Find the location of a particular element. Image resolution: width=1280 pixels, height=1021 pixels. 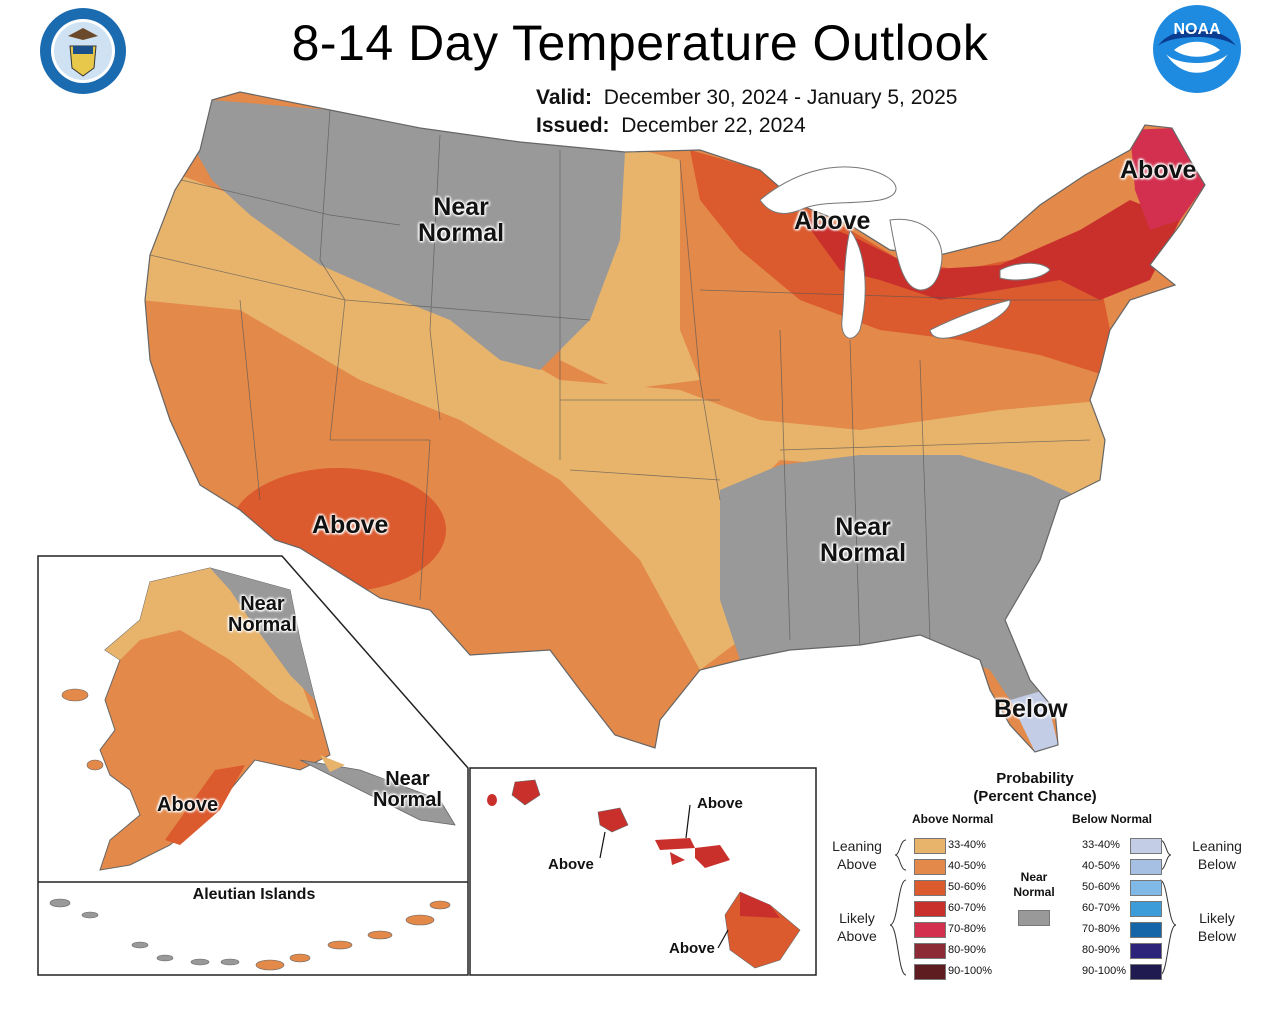

legend-above-label-2: 40-50% is located at coordinates (967, 866).